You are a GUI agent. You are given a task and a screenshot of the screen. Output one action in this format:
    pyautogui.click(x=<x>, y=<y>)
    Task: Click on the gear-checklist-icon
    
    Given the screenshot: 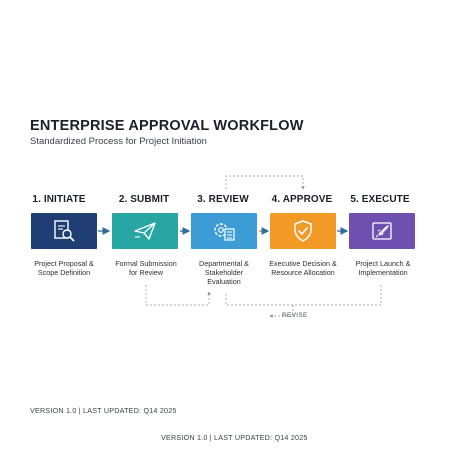 What is the action you would take?
    pyautogui.click(x=224, y=232)
    